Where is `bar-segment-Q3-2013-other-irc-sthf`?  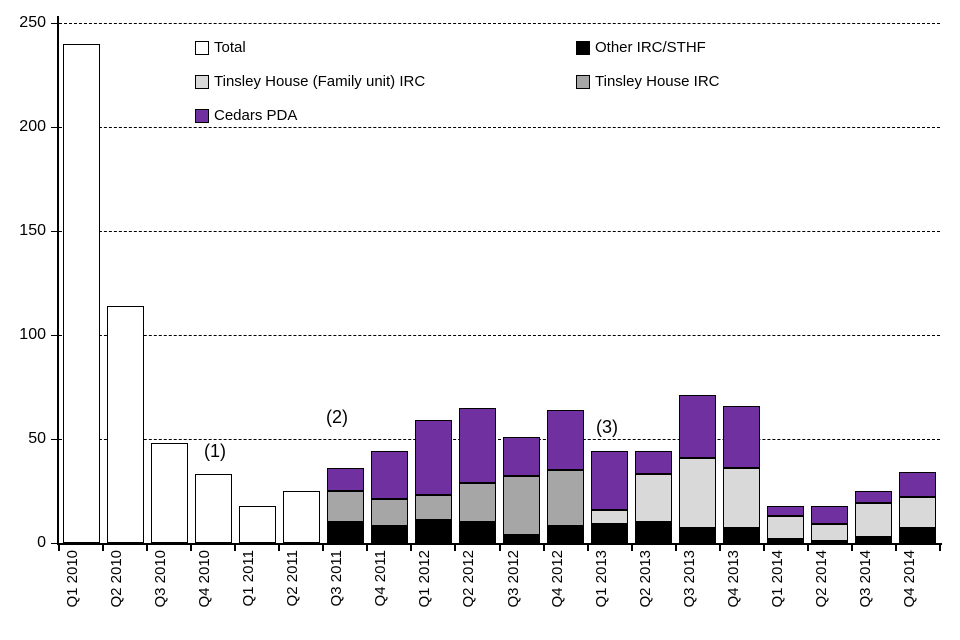 bar-segment-Q3-2013-other-irc-sthf is located at coordinates (698, 535).